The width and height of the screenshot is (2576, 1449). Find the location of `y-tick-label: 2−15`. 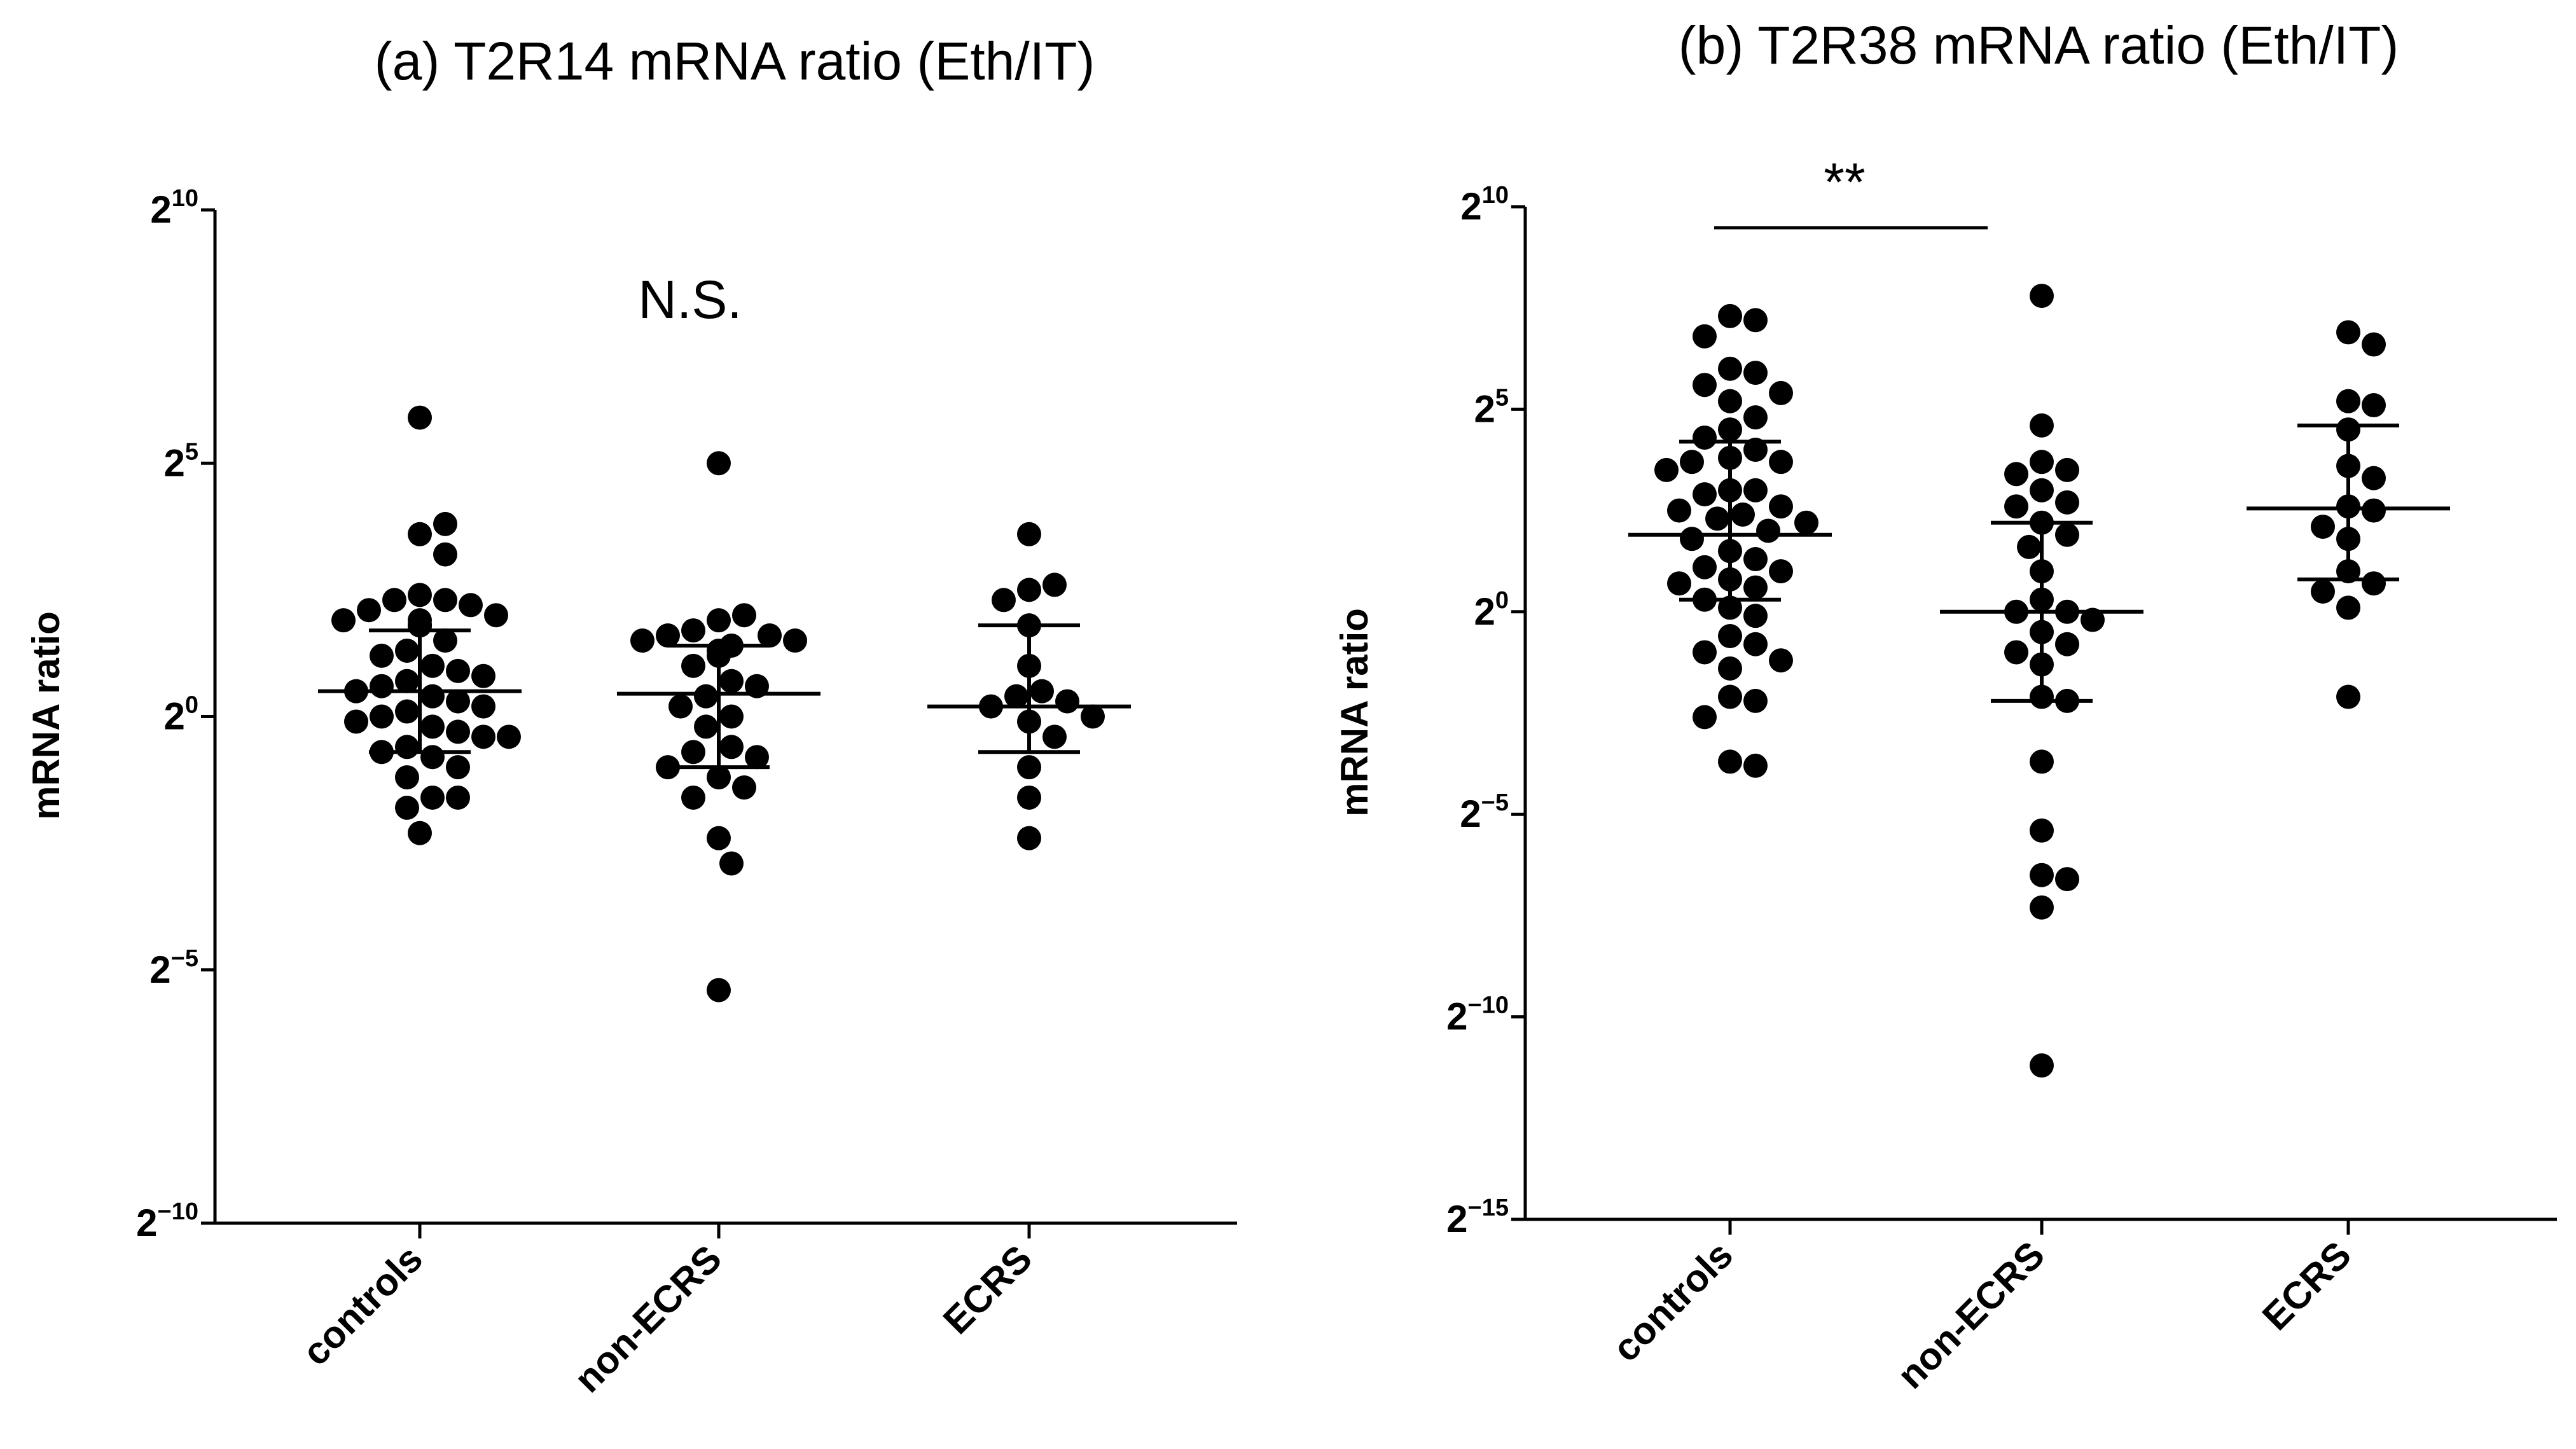

y-tick-label: 2−15 is located at coordinates (1477, 1217).